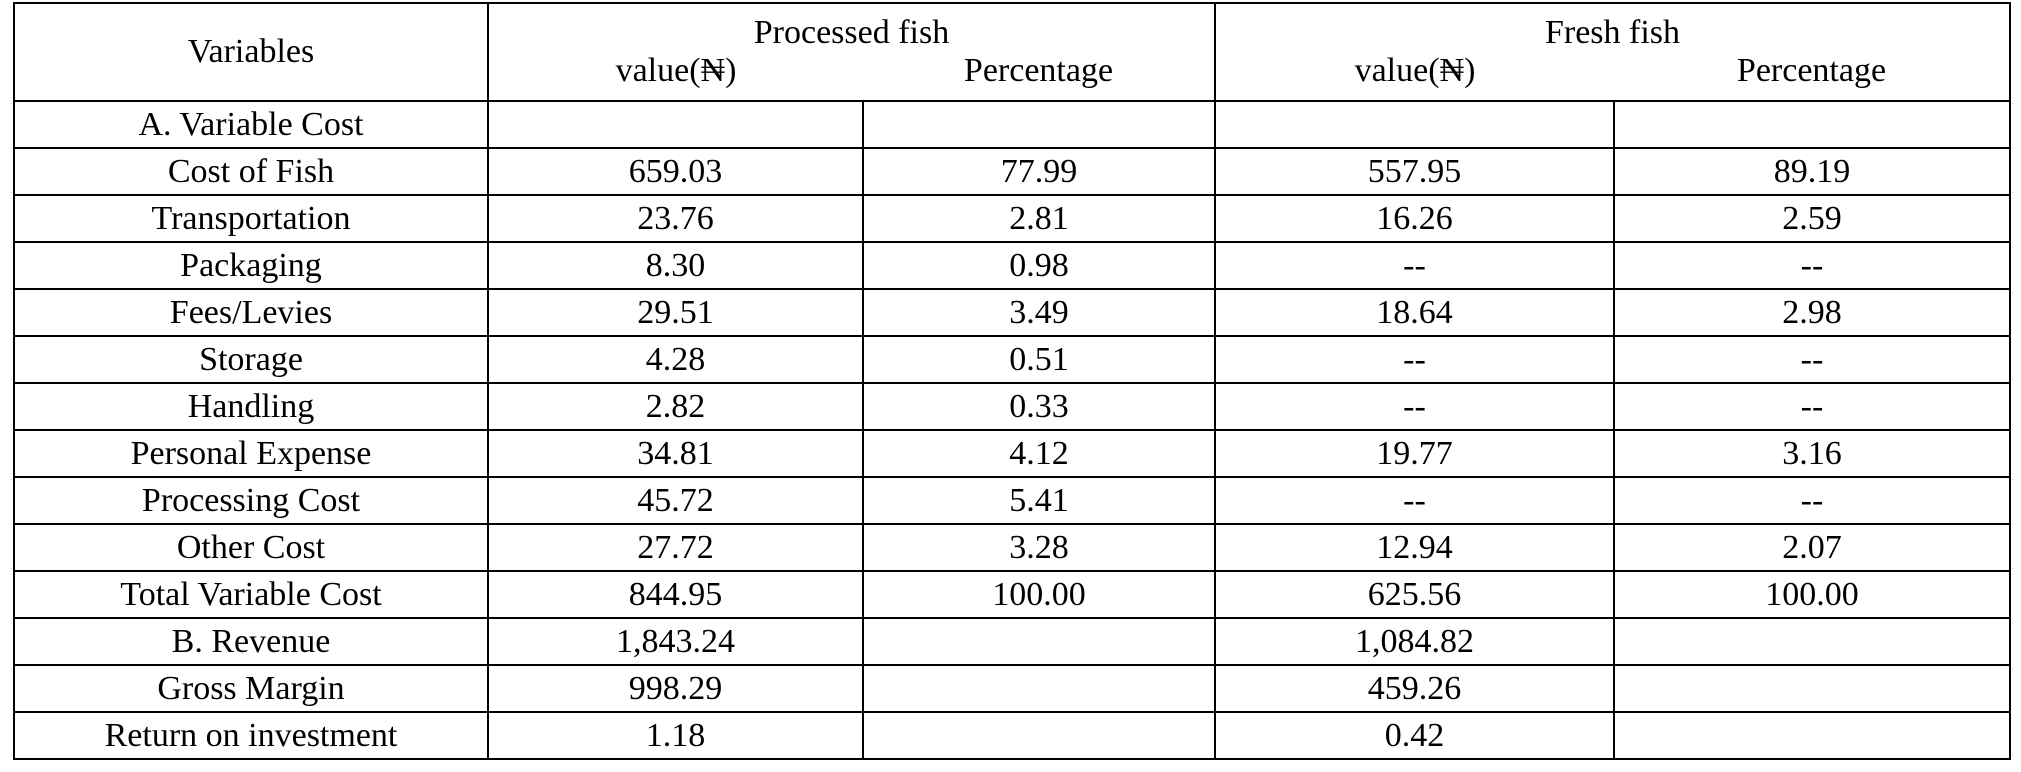  I want to click on processed-value-cell: 1.18, so click(675, 735).